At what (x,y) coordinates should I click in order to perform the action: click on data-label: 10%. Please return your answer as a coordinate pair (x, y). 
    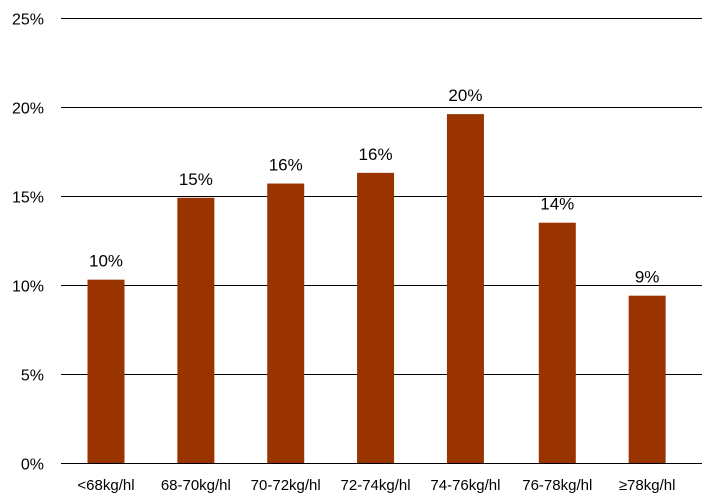
    Looking at the image, I should click on (106, 261).